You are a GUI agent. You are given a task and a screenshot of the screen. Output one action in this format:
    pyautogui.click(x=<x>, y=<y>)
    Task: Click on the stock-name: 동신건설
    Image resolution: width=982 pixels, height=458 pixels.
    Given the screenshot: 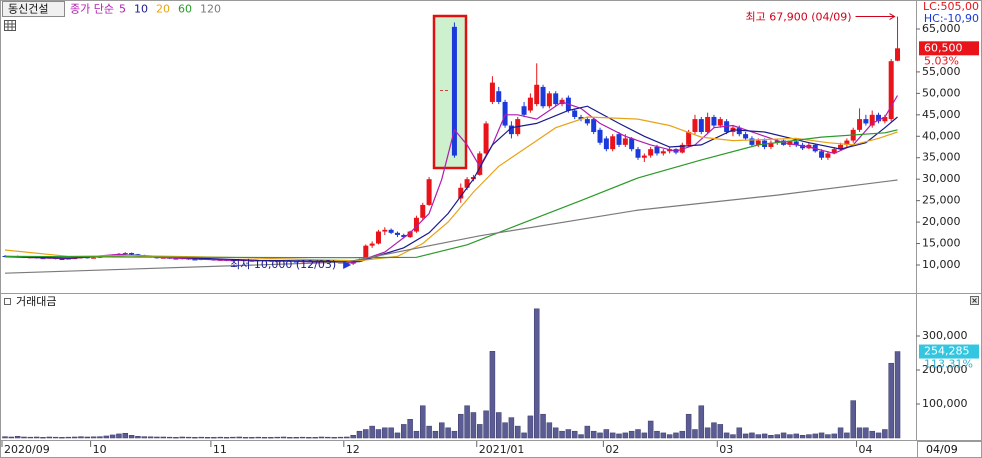 What is the action you would take?
    pyautogui.click(x=28, y=9)
    